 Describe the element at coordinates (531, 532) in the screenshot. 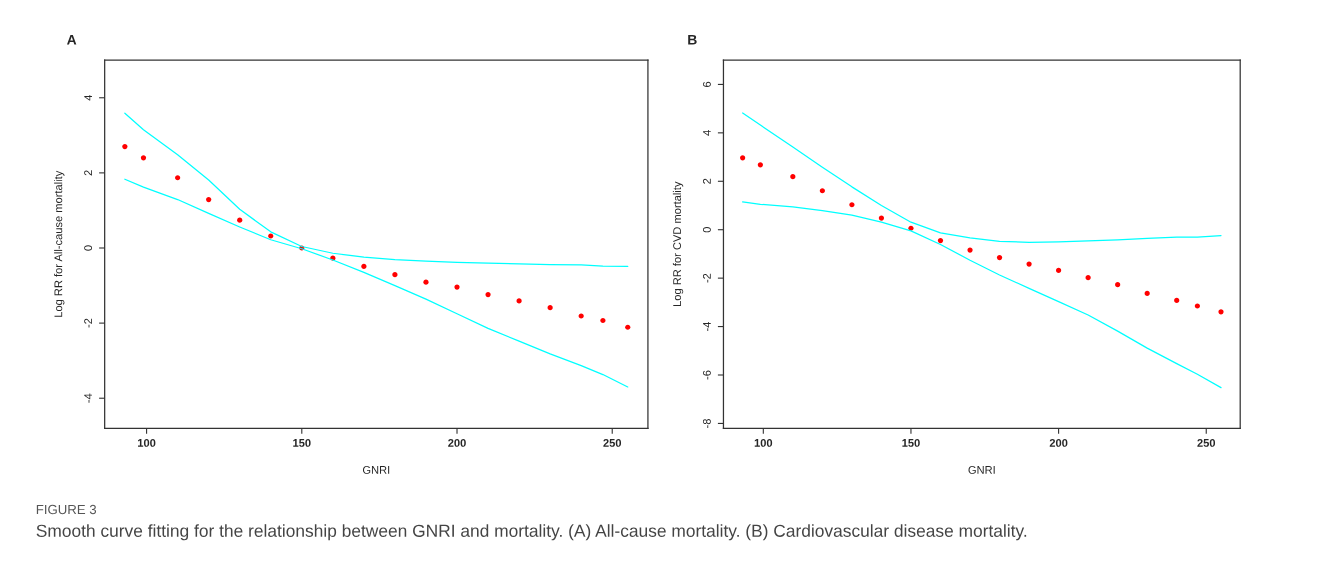

I see `text: Smooth curve fitting for the relationship between GNRI and mortality. (A) All-cause mortality. (B) Cardiovascular disease mortality.` at that location.